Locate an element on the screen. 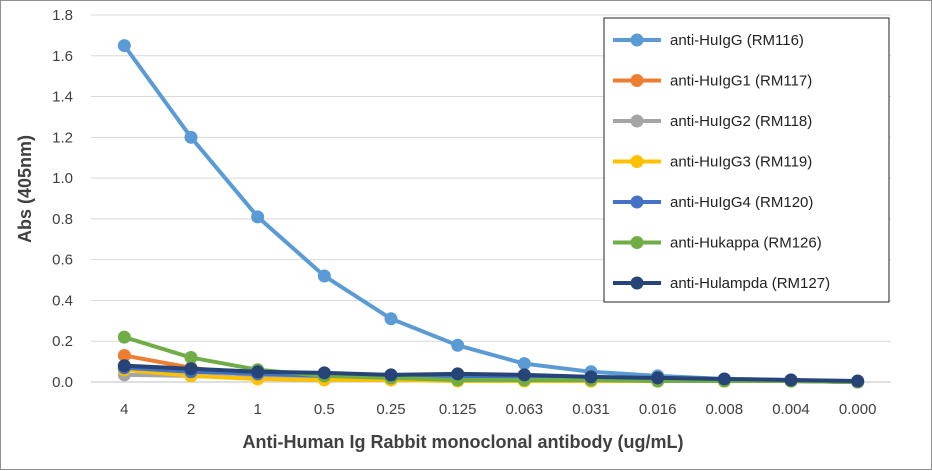 This screenshot has height=471, width=932. legend-label: anti-HuIgG4 (RM120) is located at coordinates (741, 202).